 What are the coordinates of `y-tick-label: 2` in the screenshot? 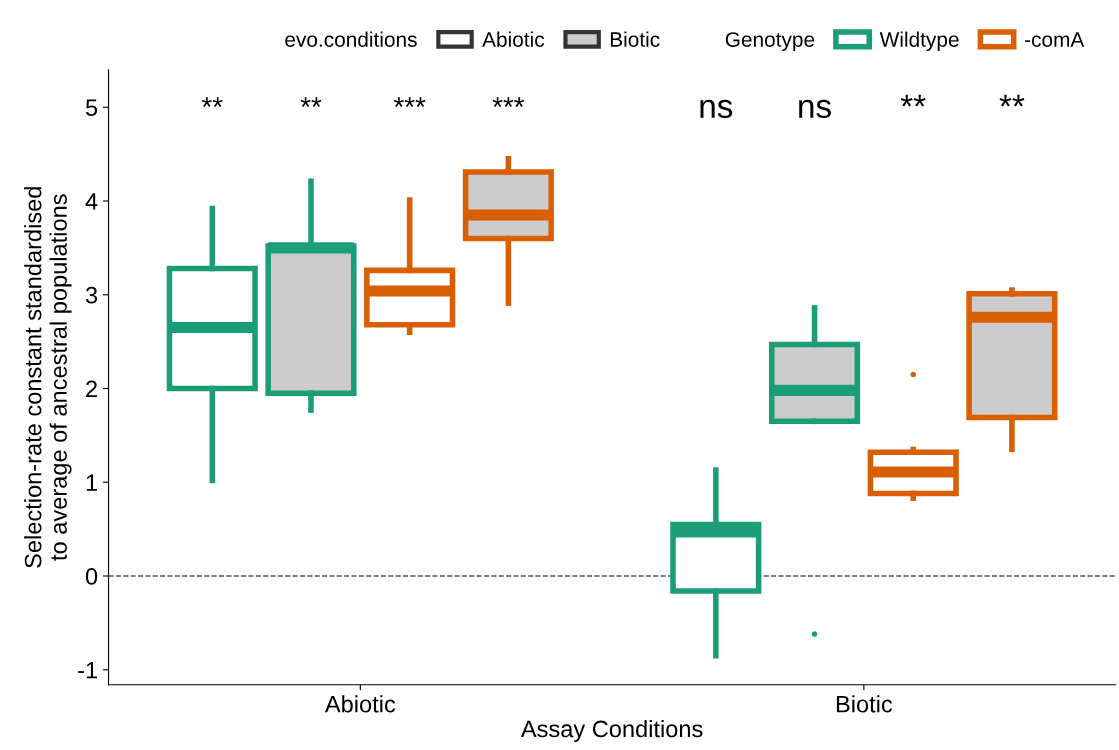 It's located at (91, 389).